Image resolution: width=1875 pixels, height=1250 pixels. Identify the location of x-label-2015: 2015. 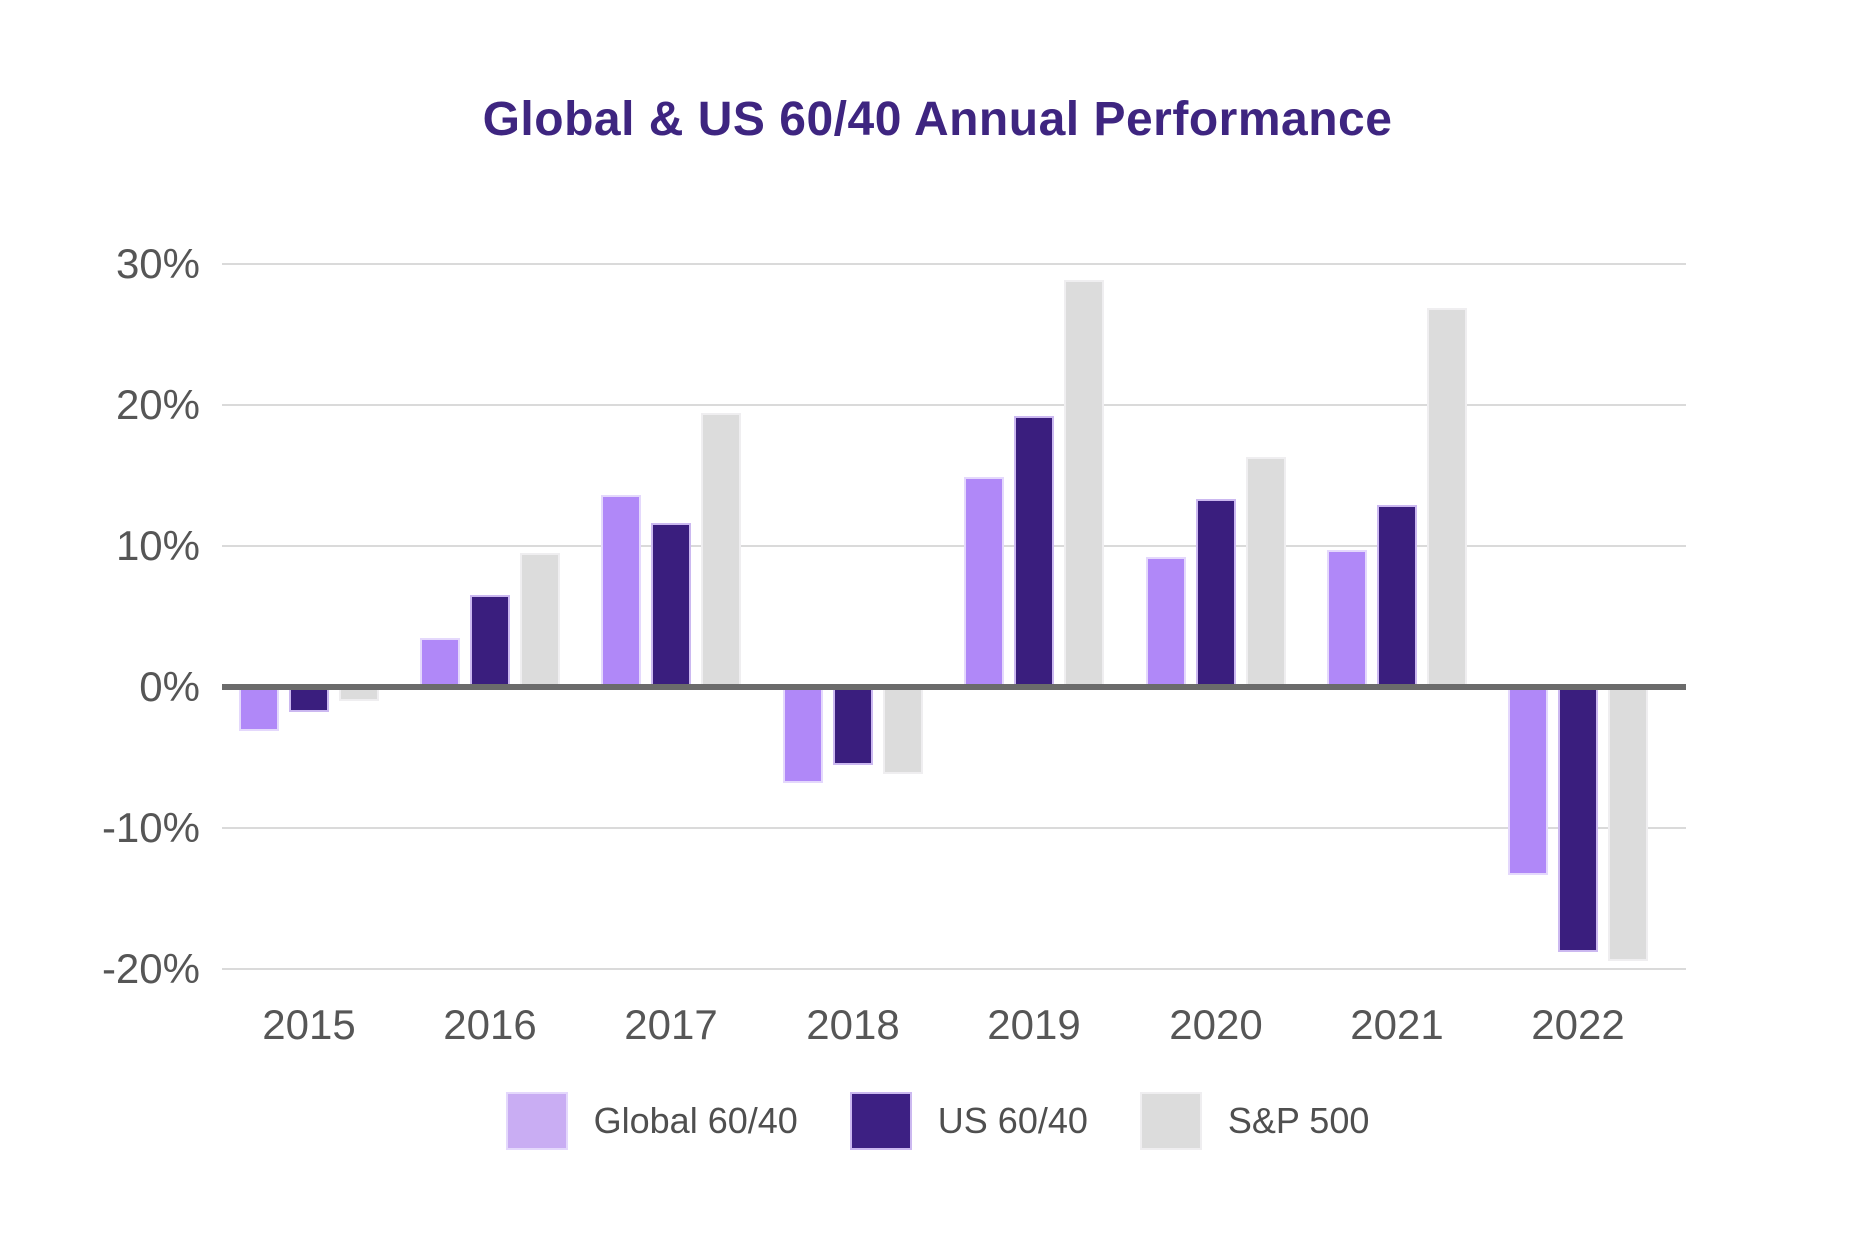
(309, 1024).